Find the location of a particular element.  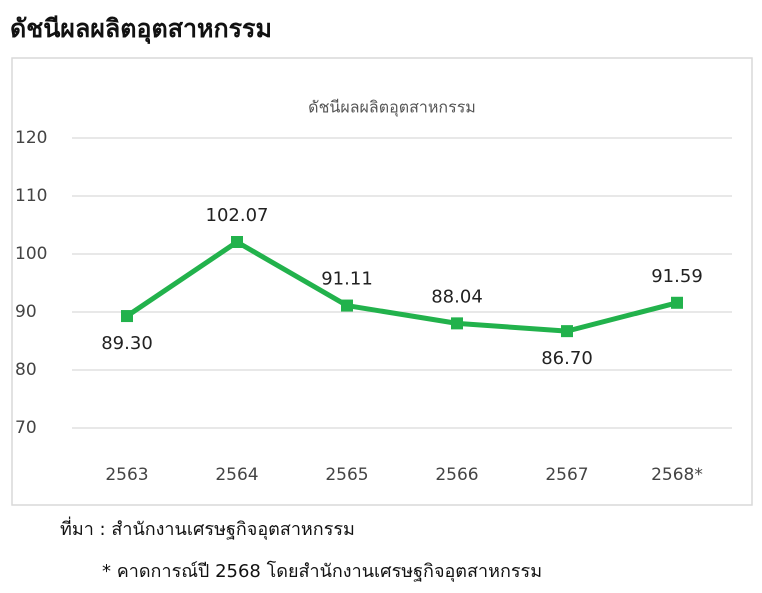

x-tick-label: 2564 is located at coordinates (236, 475).